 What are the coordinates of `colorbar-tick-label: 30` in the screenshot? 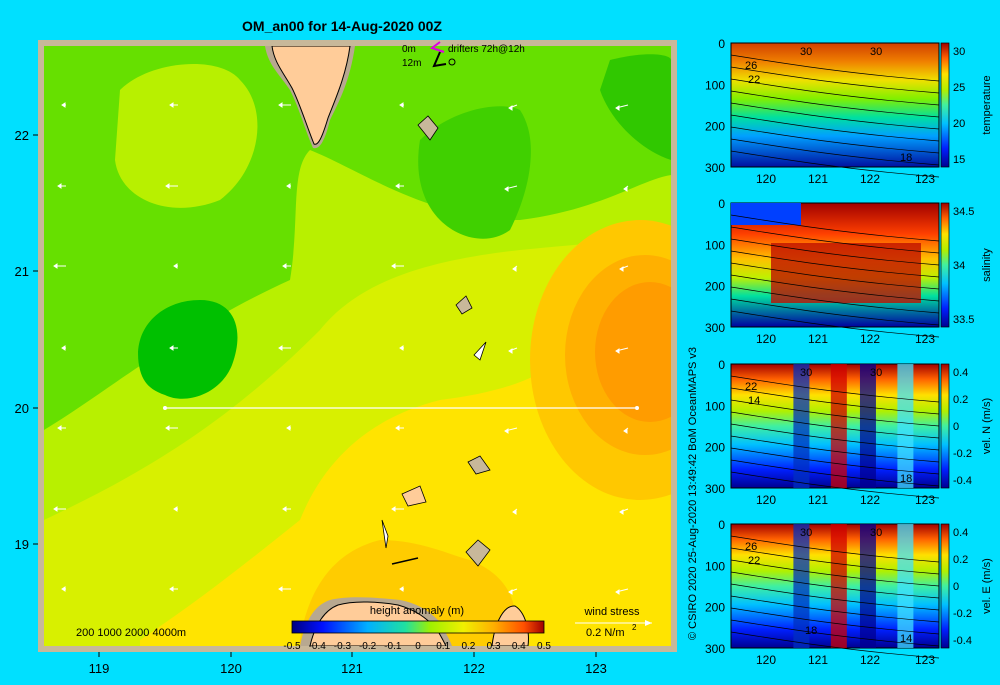 It's located at (959, 52).